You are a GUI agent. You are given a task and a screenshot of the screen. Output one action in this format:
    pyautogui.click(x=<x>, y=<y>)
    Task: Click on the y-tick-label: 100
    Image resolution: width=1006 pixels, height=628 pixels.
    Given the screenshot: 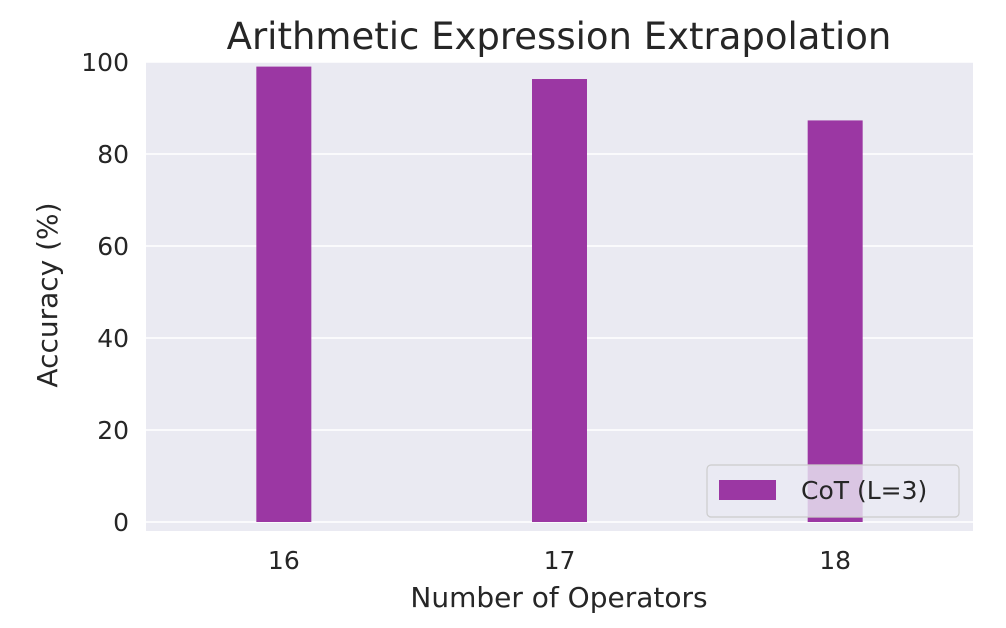 What is the action you would take?
    pyautogui.click(x=105, y=62)
    